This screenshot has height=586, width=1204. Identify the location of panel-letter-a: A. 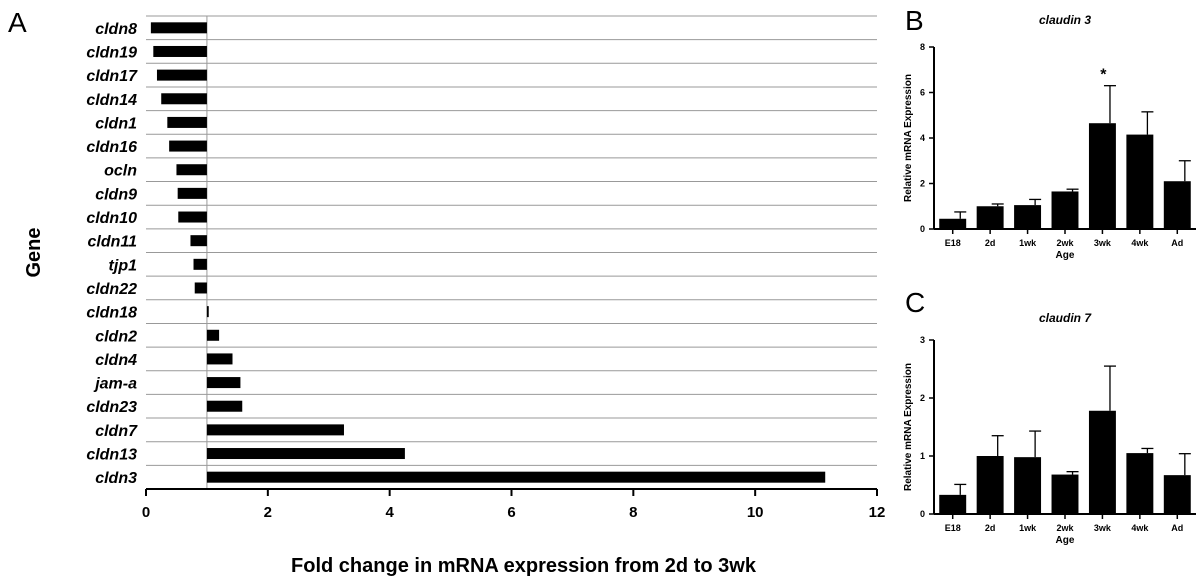
(17, 22).